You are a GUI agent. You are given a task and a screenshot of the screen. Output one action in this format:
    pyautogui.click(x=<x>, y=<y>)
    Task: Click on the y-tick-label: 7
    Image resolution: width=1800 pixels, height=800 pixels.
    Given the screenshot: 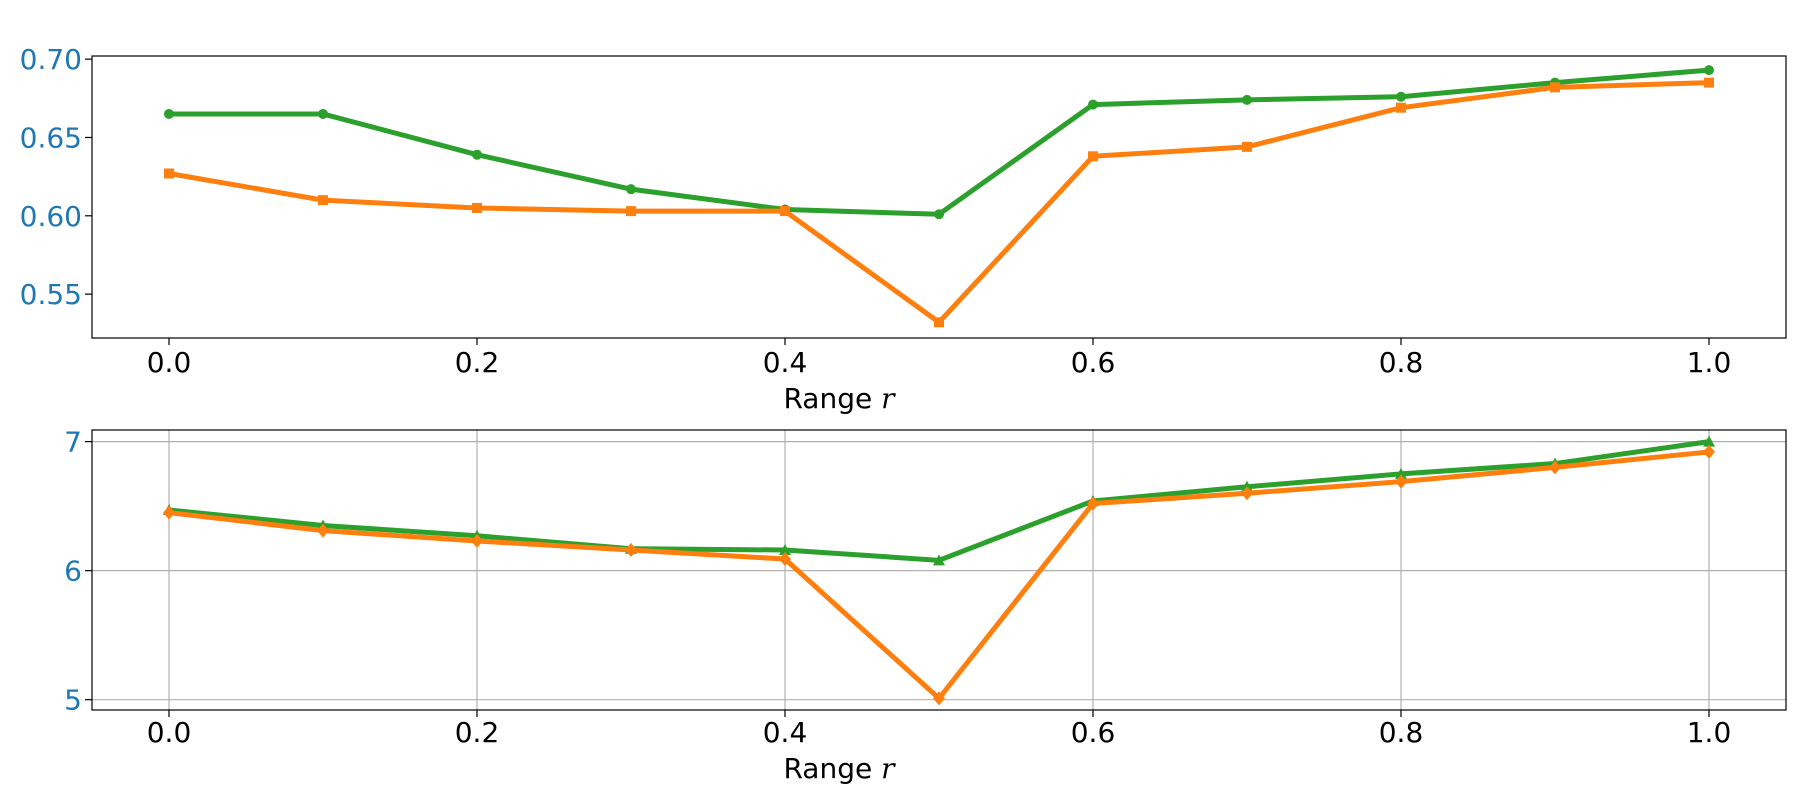 What is the action you would take?
    pyautogui.click(x=73, y=442)
    